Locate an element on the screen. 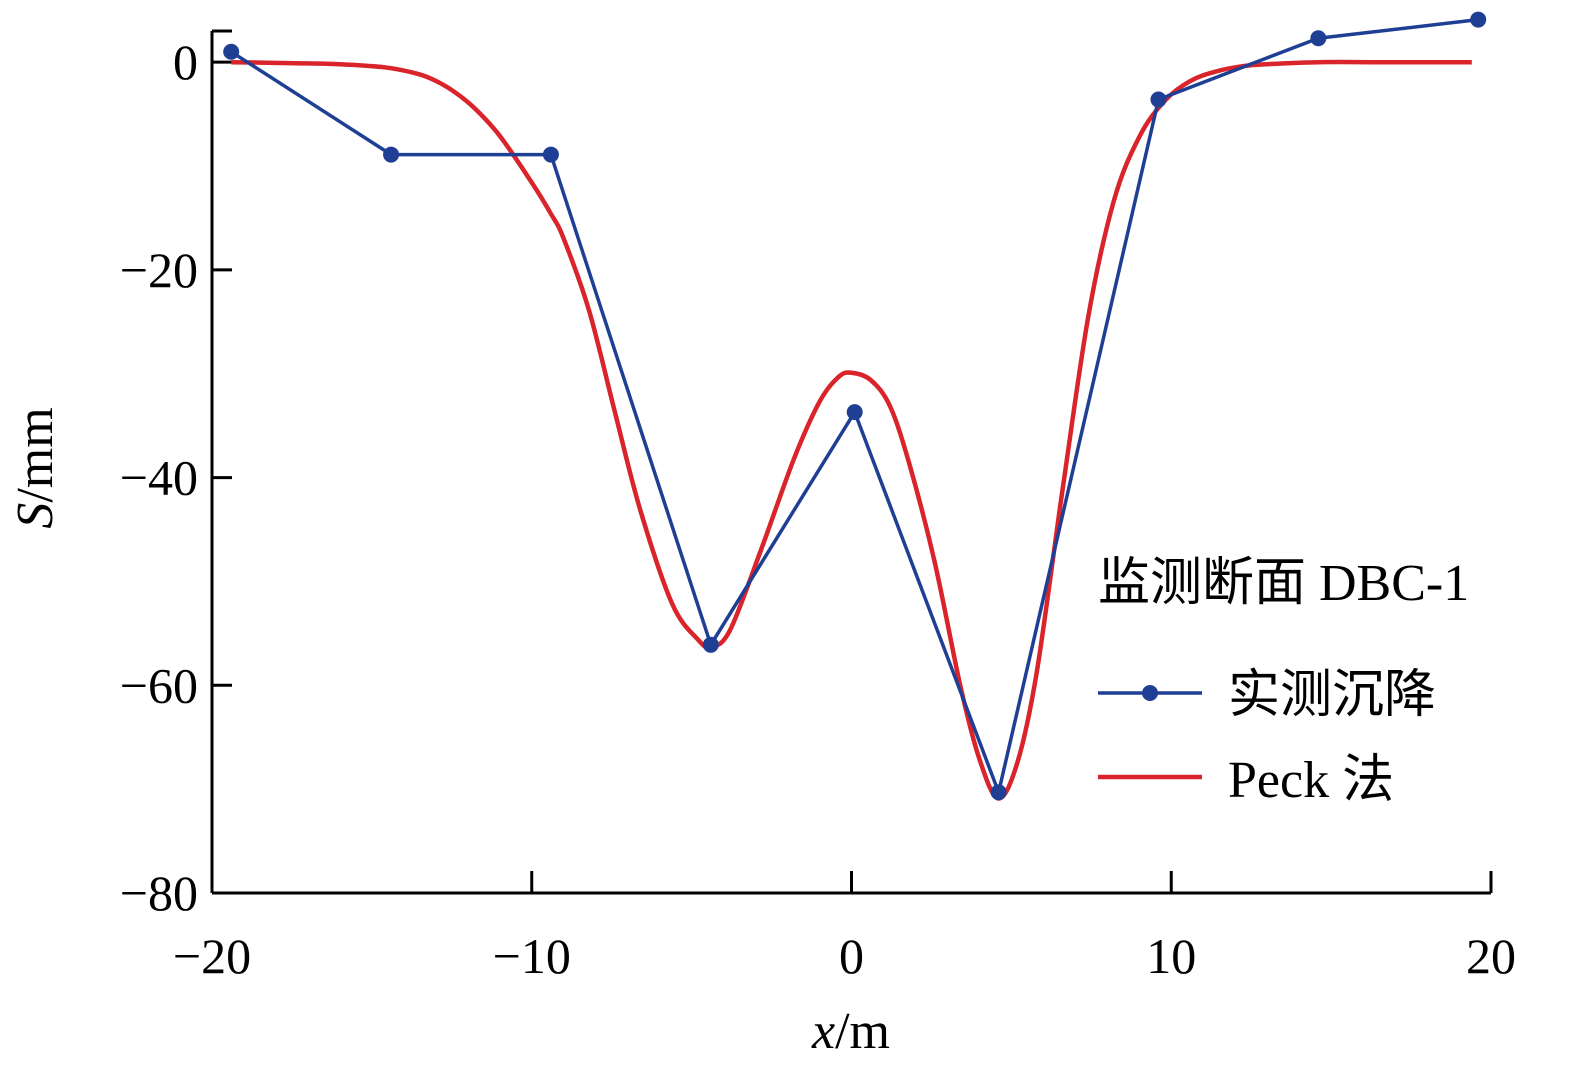 This screenshot has width=1587, height=1082. legend: 监测断面 DBC-1 实测沉降 Peck 法 is located at coordinates (1283, 682).